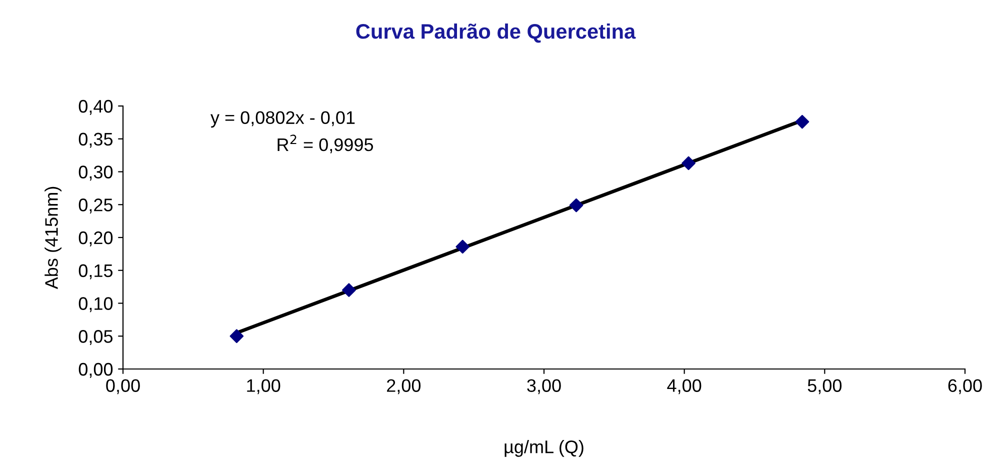 This screenshot has width=991, height=470. I want to click on x-tick-label: 0,00, so click(123, 386).